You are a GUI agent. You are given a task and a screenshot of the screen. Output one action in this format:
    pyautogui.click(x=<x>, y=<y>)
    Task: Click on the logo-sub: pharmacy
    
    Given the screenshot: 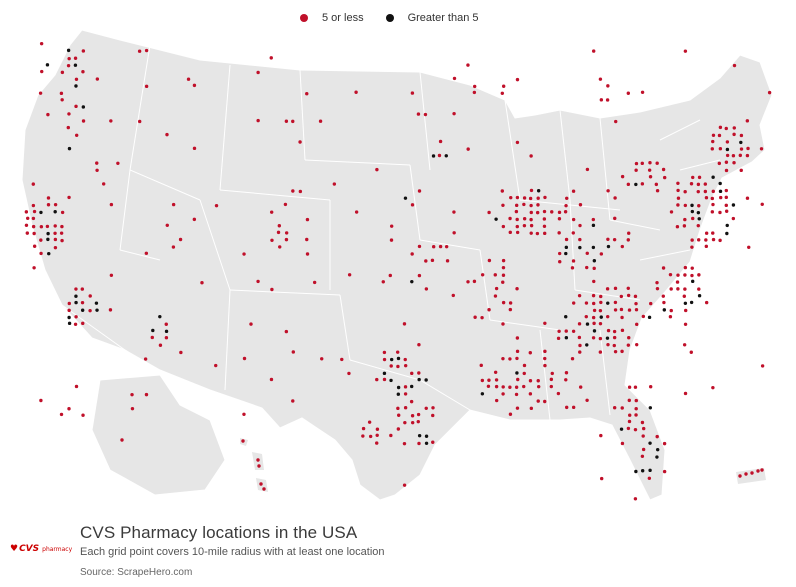 What is the action you would take?
    pyautogui.click(x=57, y=549)
    